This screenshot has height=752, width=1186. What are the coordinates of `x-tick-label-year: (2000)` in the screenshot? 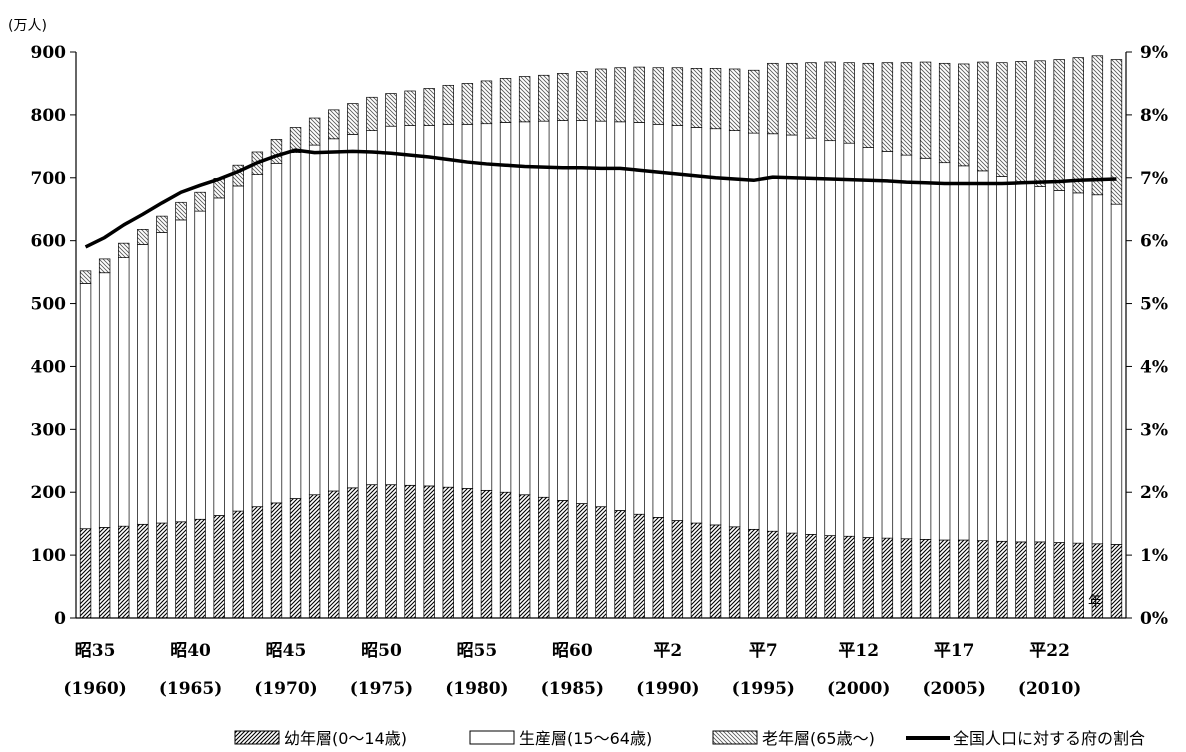 It's located at (858, 689).